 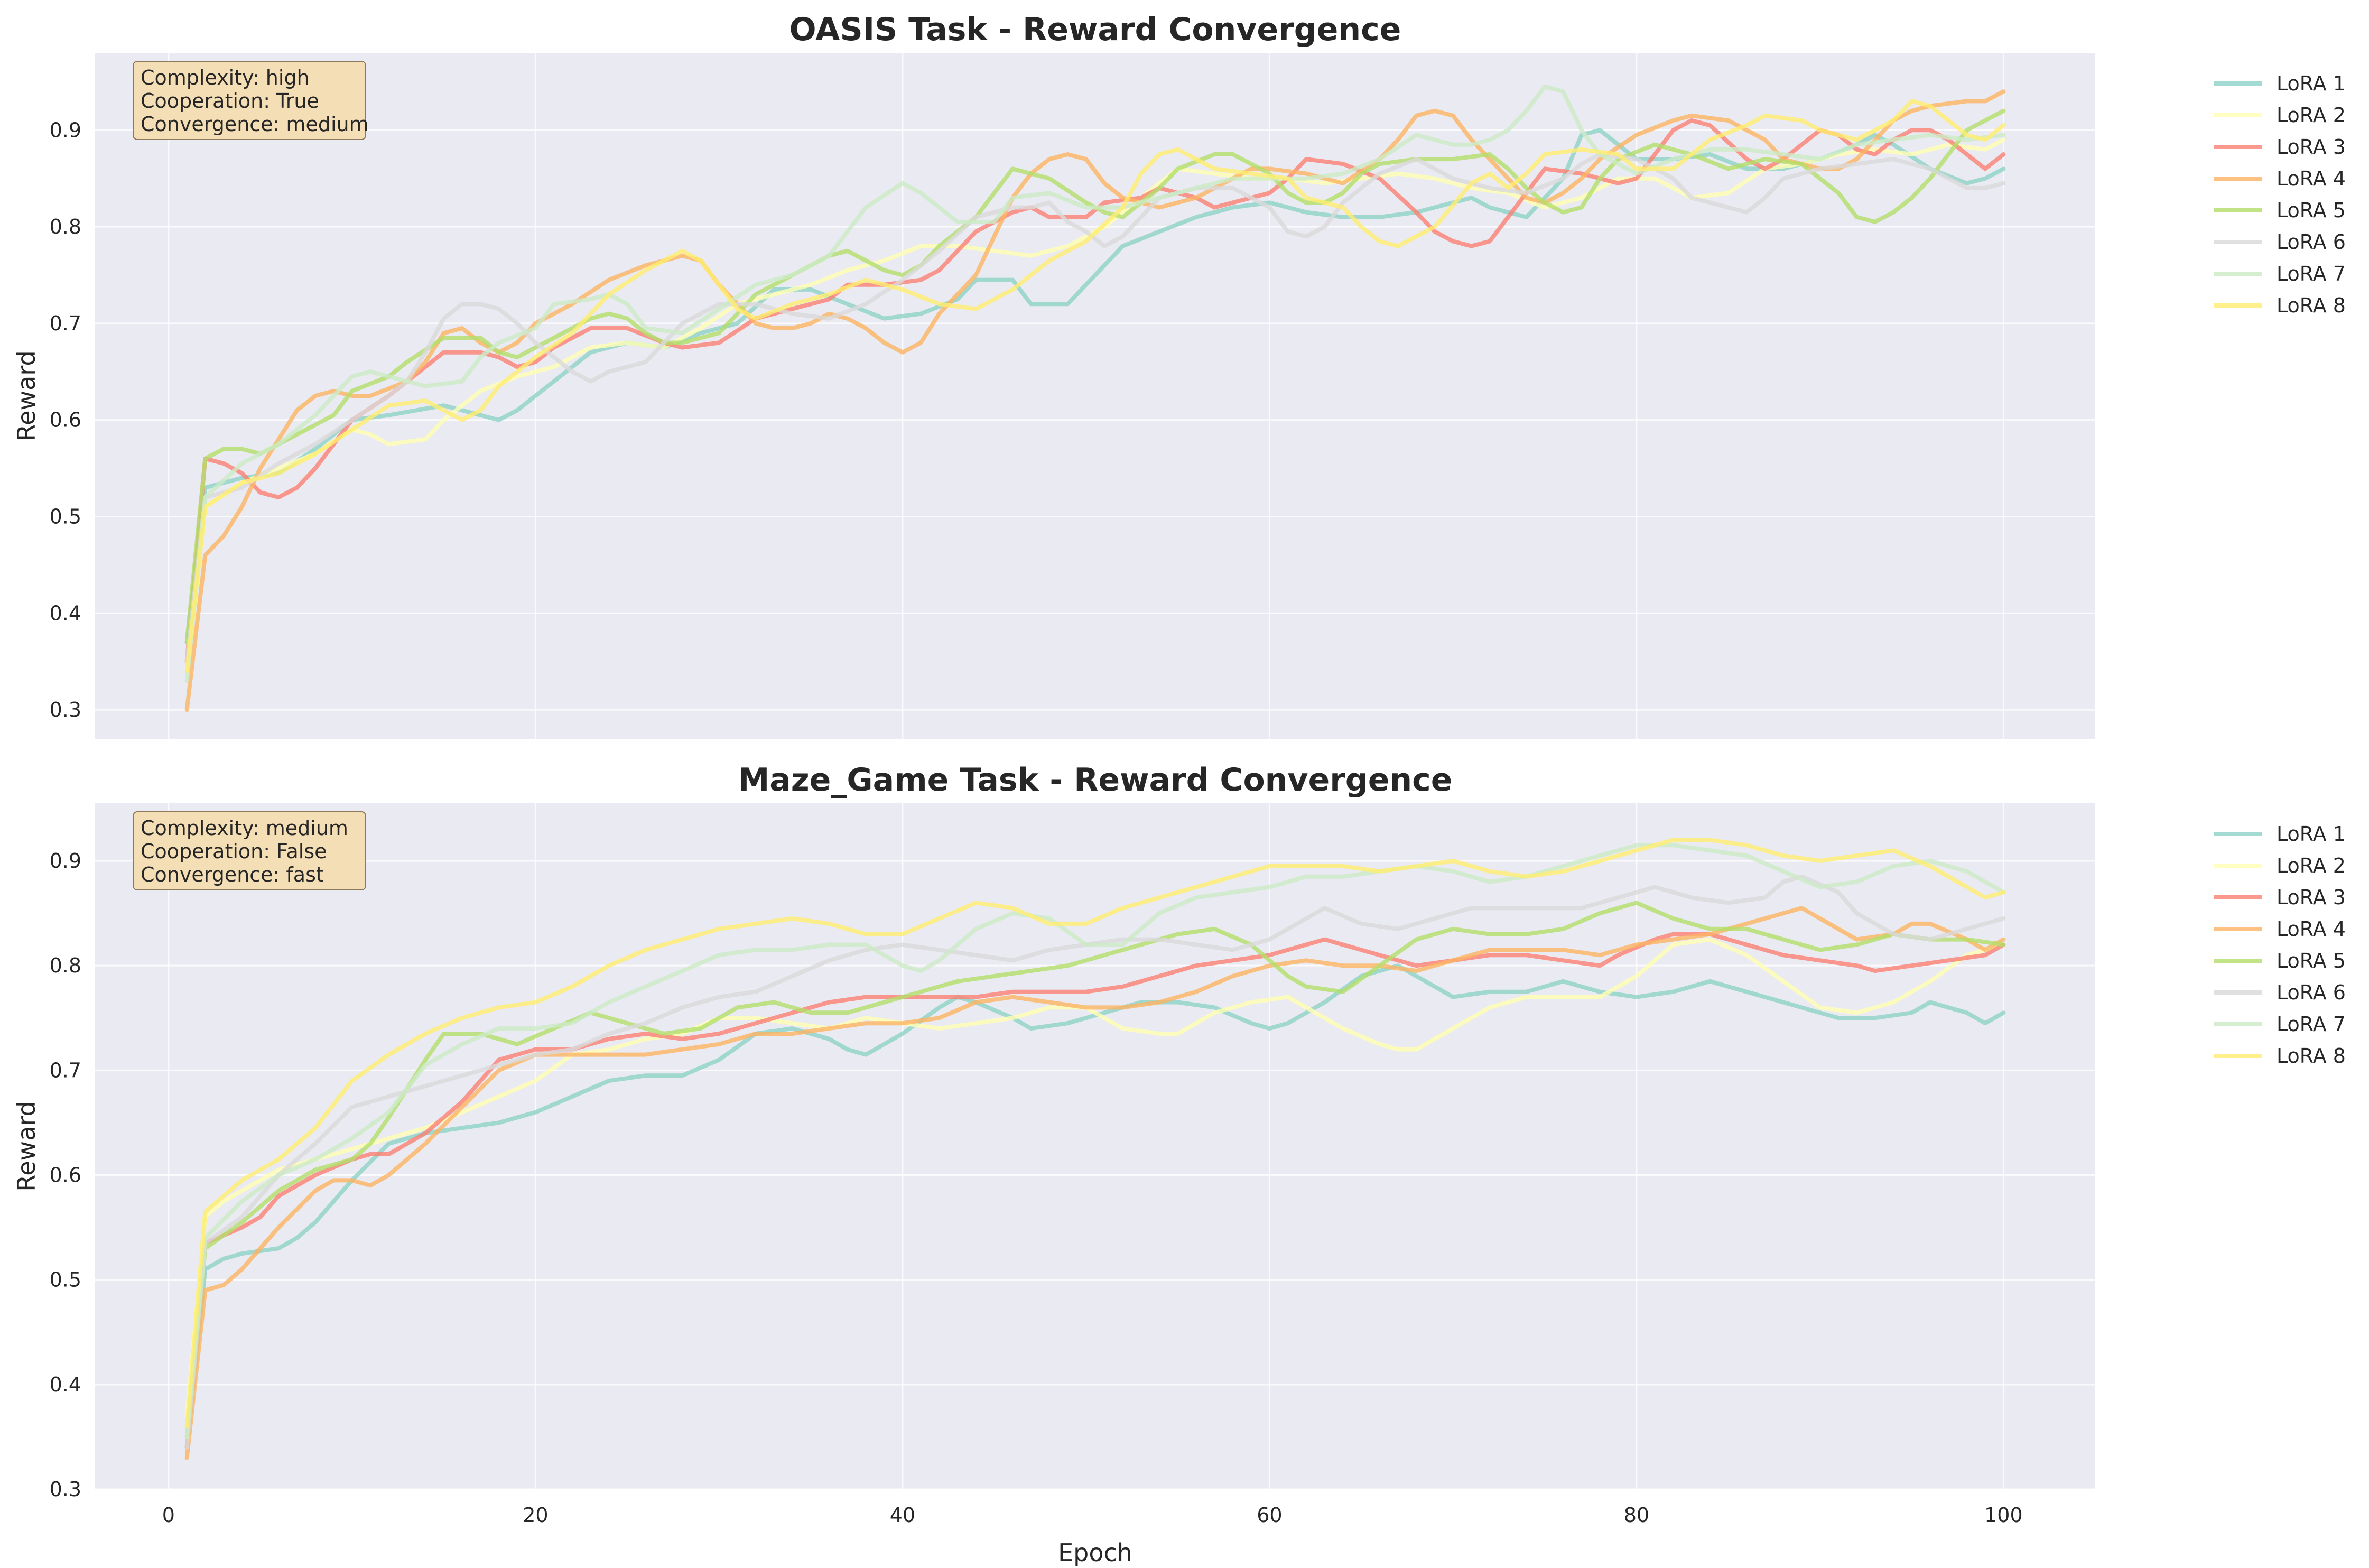 I want to click on chart-title: Maze_Game Task - Reward Convergence, so click(x=1095, y=780).